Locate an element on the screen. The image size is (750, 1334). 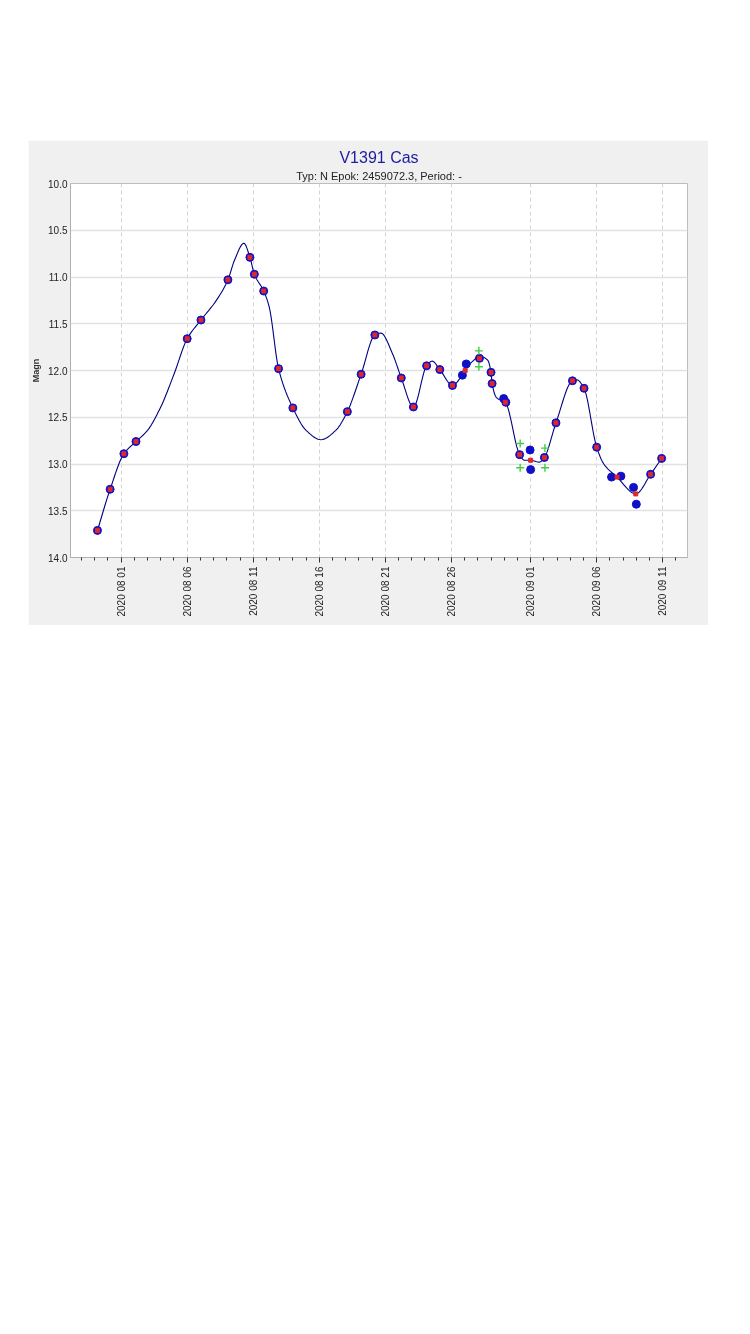
x-tick-label: 2020 08 06 is located at coordinates (187, 591).